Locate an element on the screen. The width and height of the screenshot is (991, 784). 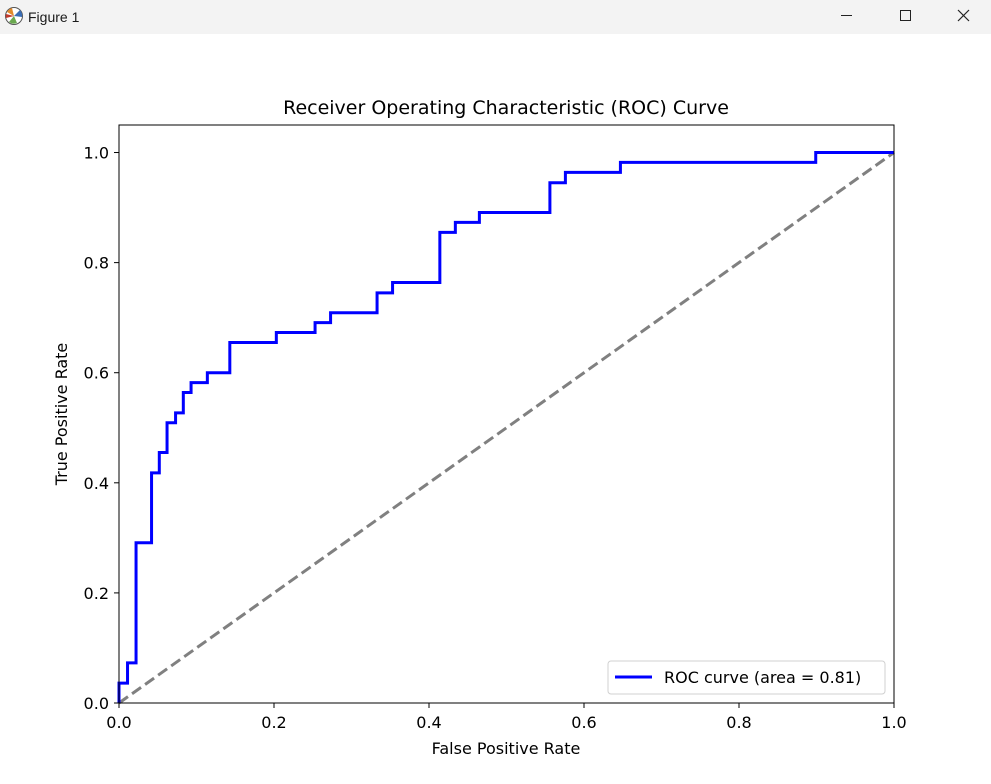
legend: ROC curve (area = 0.81) is located at coordinates (746, 677).